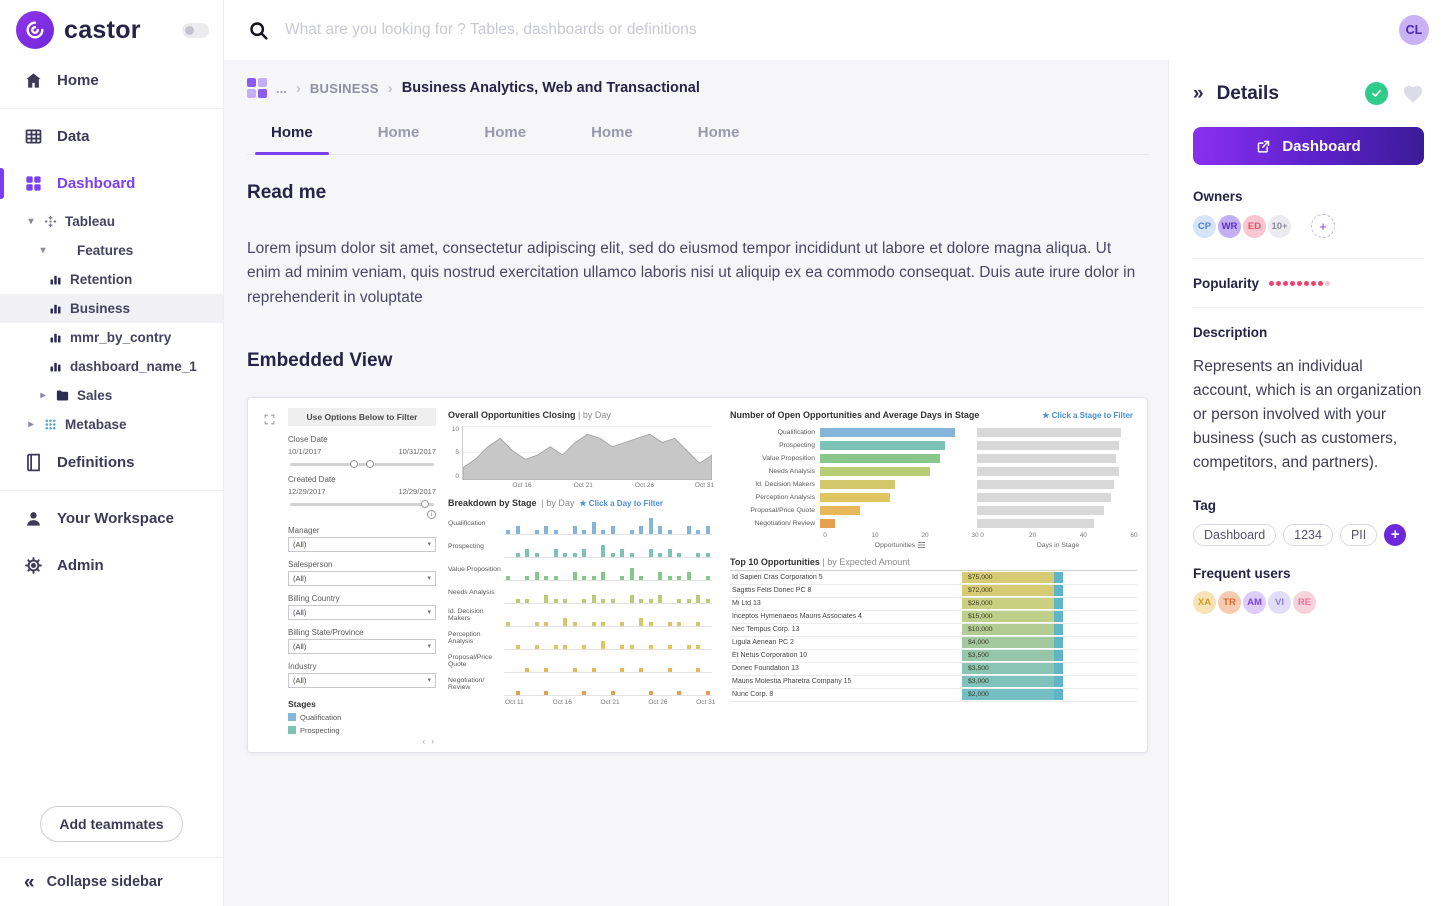 This screenshot has width=1448, height=906. Describe the element at coordinates (111, 308) in the screenshot. I see `tree-item-business: Business` at that location.